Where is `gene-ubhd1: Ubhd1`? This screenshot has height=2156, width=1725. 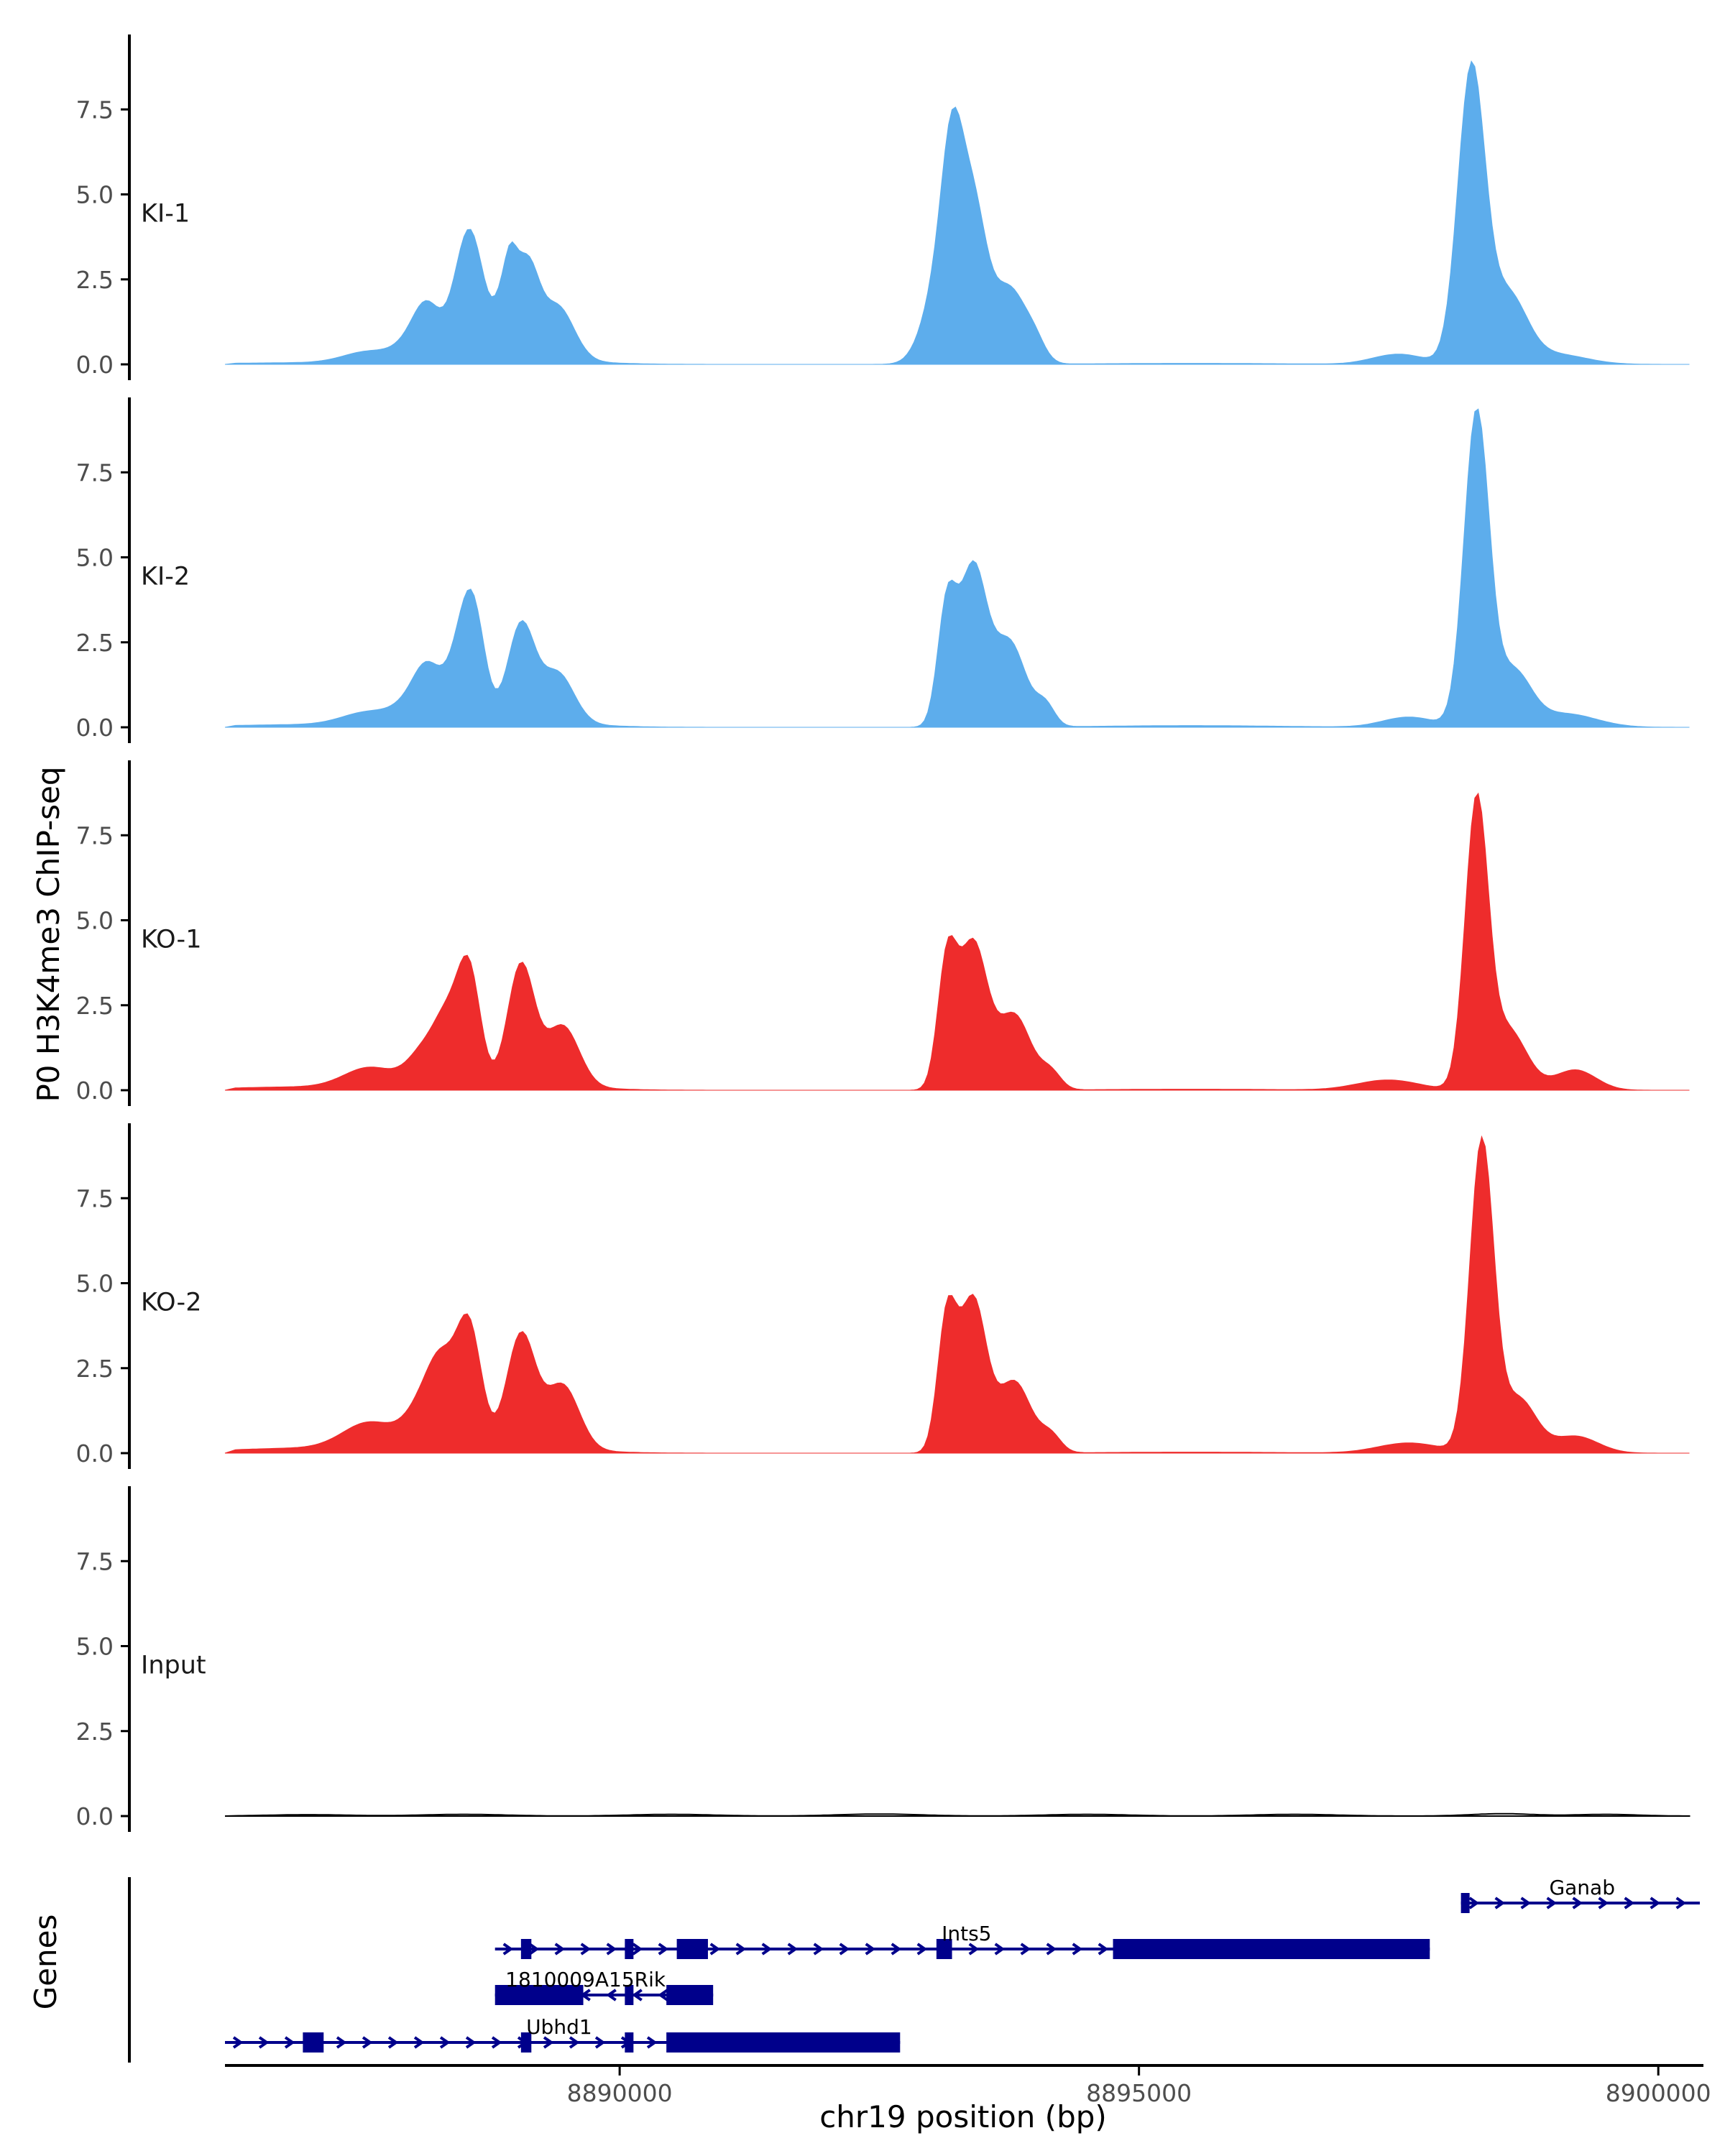 gene-ubhd1: Ubhd1 is located at coordinates (563, 2034).